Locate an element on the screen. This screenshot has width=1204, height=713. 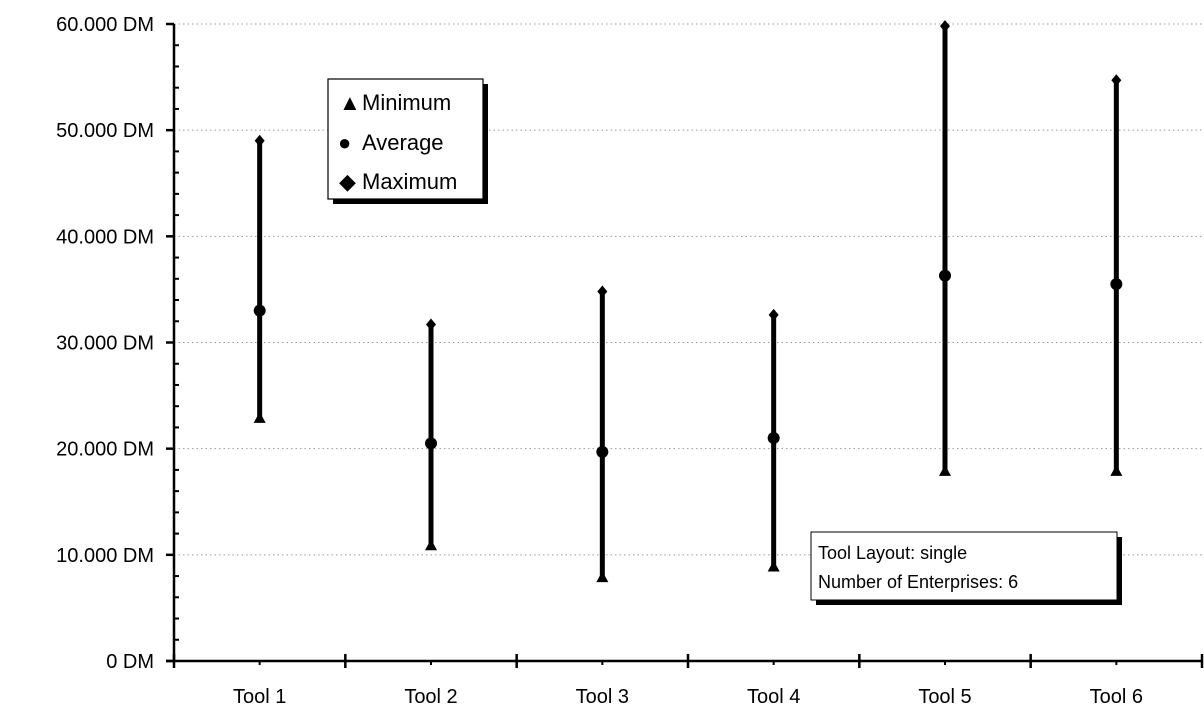
y-tick-label-6: 60.000 DM is located at coordinates (105, 25).